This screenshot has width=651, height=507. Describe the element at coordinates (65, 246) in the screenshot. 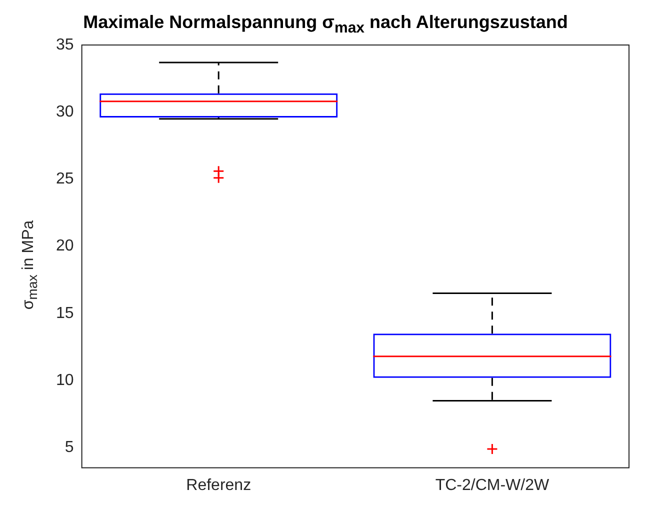

I see `y-tick-label: 20` at that location.